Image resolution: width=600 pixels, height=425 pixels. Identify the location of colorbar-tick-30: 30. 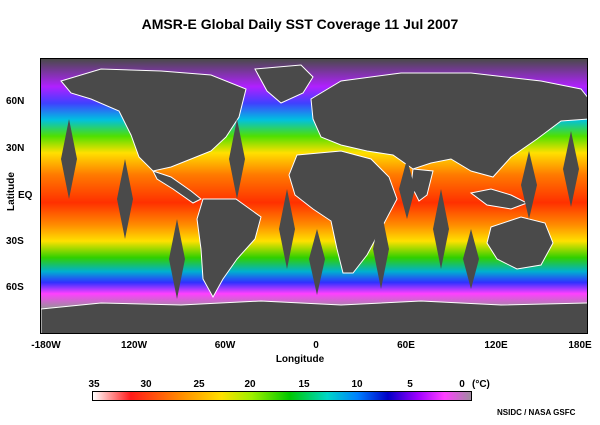
(146, 384).